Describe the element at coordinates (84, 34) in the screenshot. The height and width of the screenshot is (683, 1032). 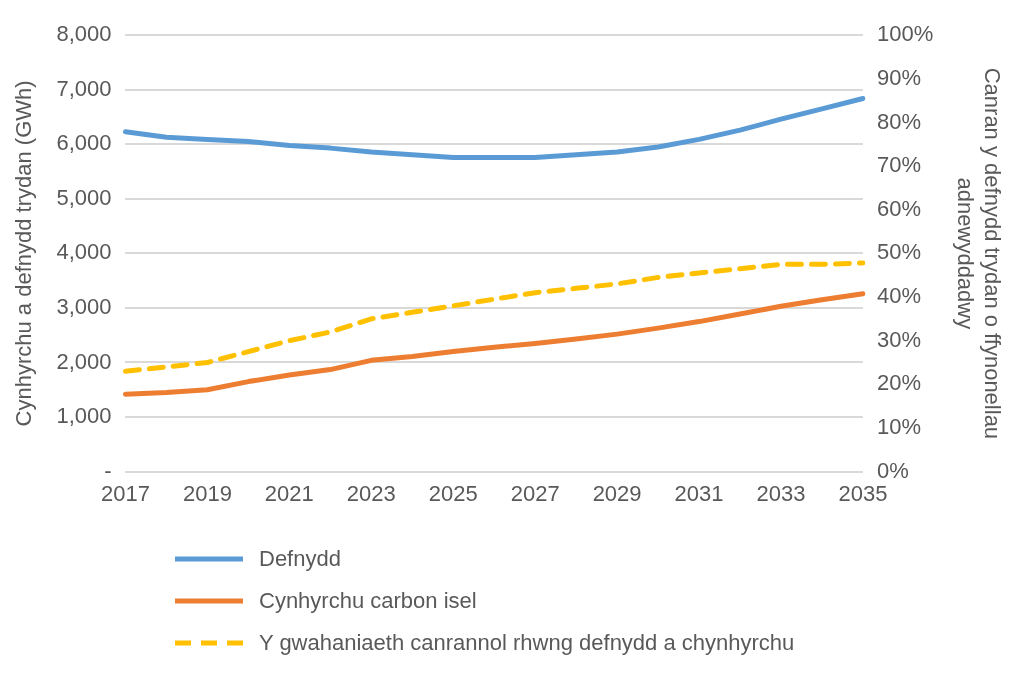
I see `y-tick-label: 8,000` at that location.